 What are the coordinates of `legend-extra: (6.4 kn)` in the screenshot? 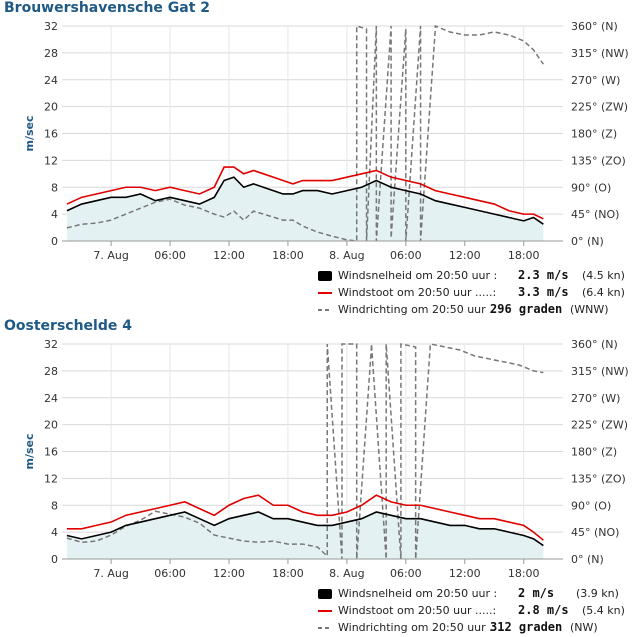 It's located at (603, 292).